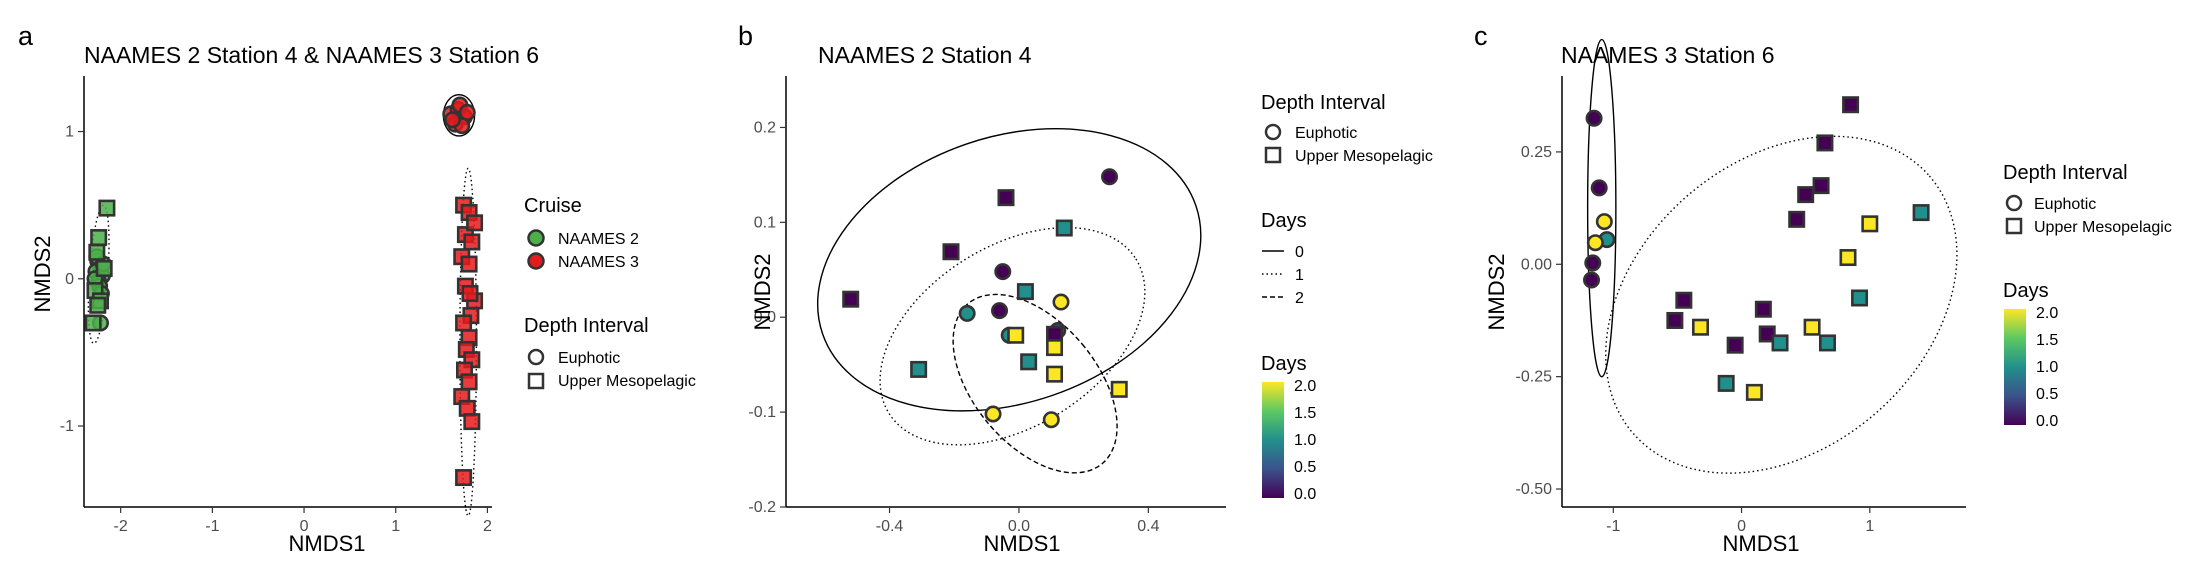 This screenshot has height=576, width=2208. I want to click on y-tick-label: 0.2, so click(765, 127).